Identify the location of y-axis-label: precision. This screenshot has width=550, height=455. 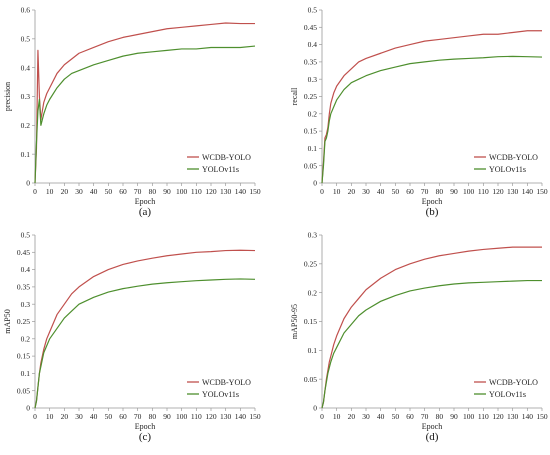
(7, 96).